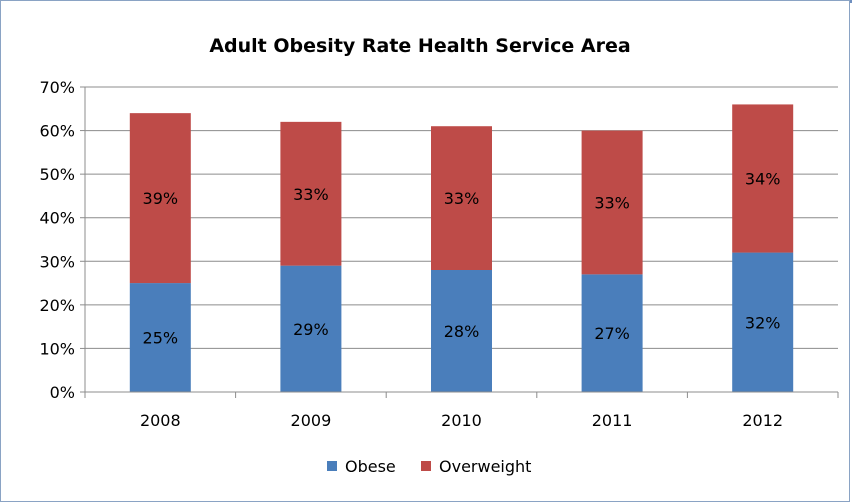  I want to click on y-tick-label: 20%, so click(57, 305).